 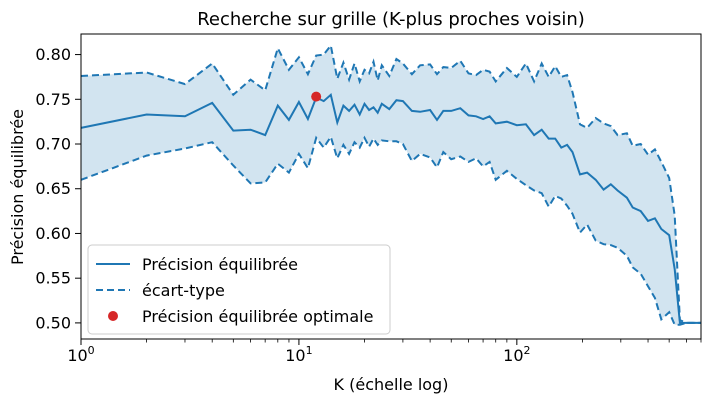 I want to click on x-tick-label: 10¹, so click(x=298, y=354).